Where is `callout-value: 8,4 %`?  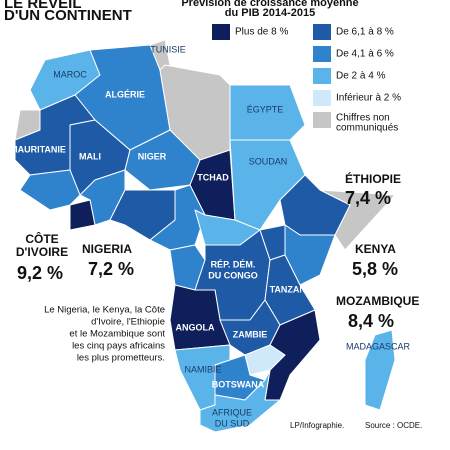
callout-value: 8,4 % is located at coordinates (371, 321).